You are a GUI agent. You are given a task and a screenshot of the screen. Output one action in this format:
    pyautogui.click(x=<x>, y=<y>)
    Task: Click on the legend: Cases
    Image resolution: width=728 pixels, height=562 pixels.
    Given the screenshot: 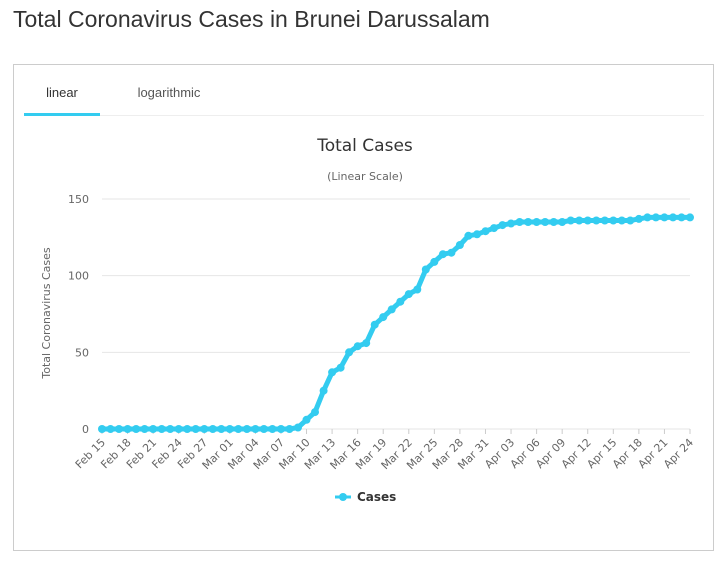 What is the action you would take?
    pyautogui.click(x=365, y=497)
    